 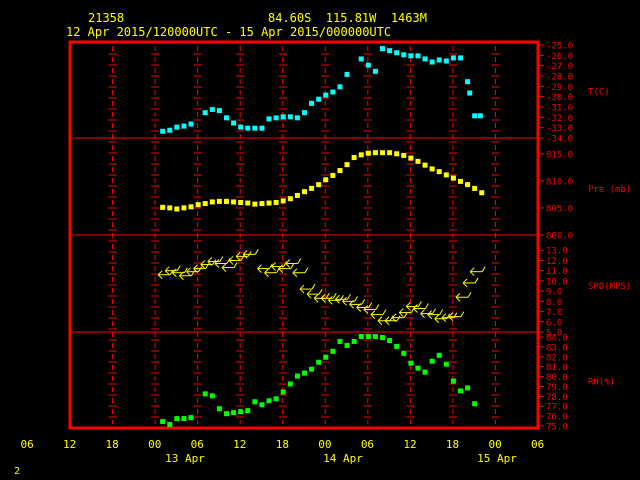 What do you see at coordinates (557, 252) in the screenshot?
I see `axis-tick-label: 13.0` at bounding box center [557, 252].